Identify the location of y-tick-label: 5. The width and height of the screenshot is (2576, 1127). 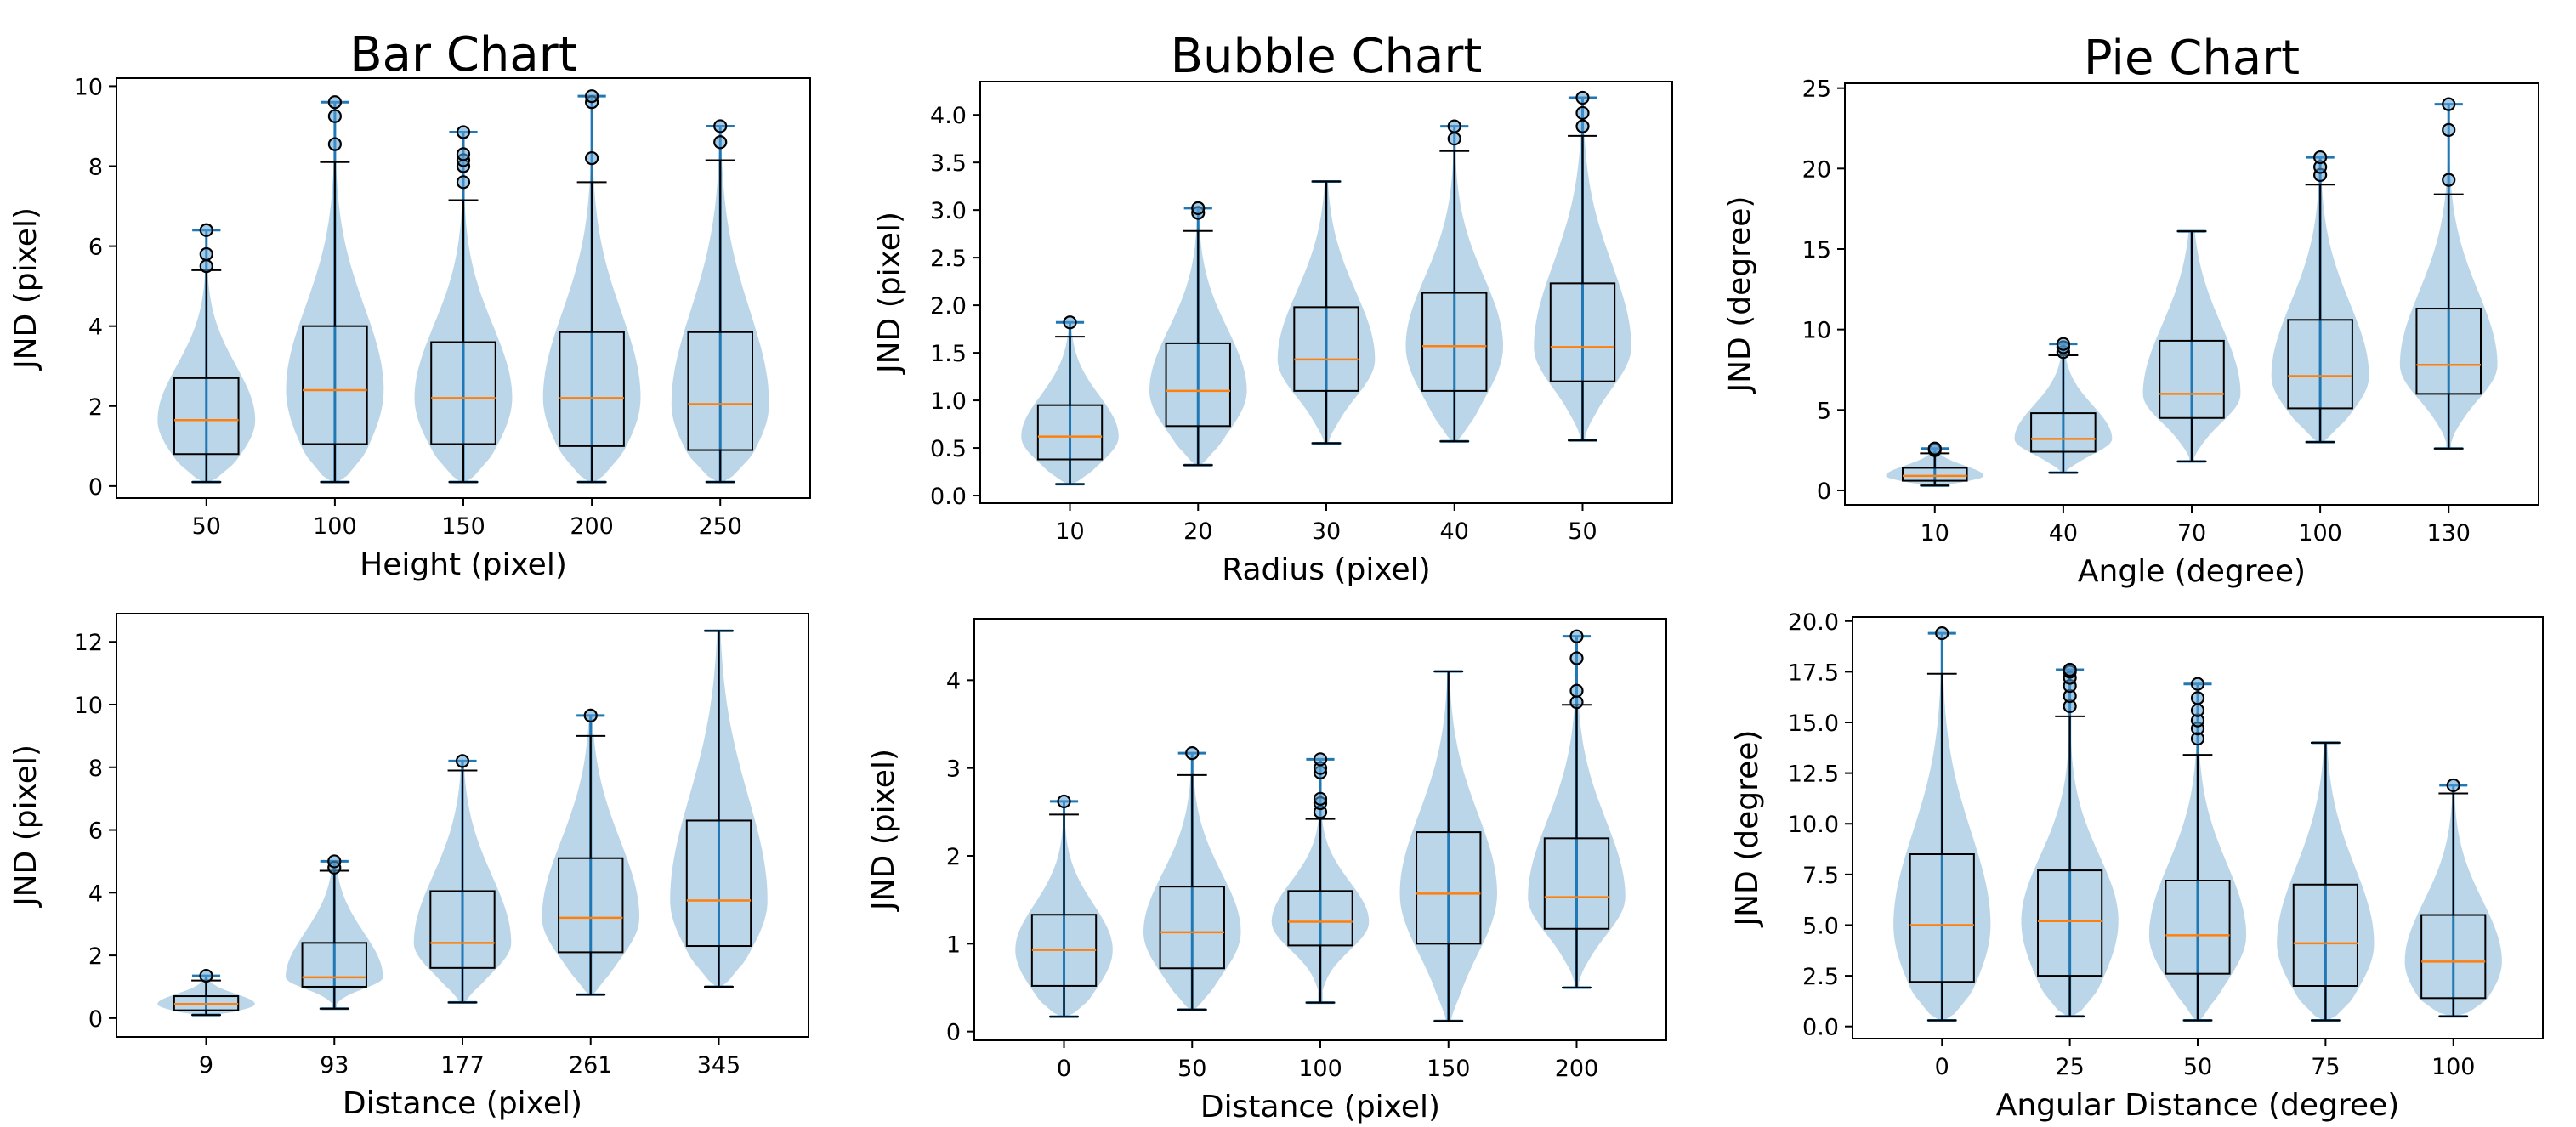
(1824, 411).